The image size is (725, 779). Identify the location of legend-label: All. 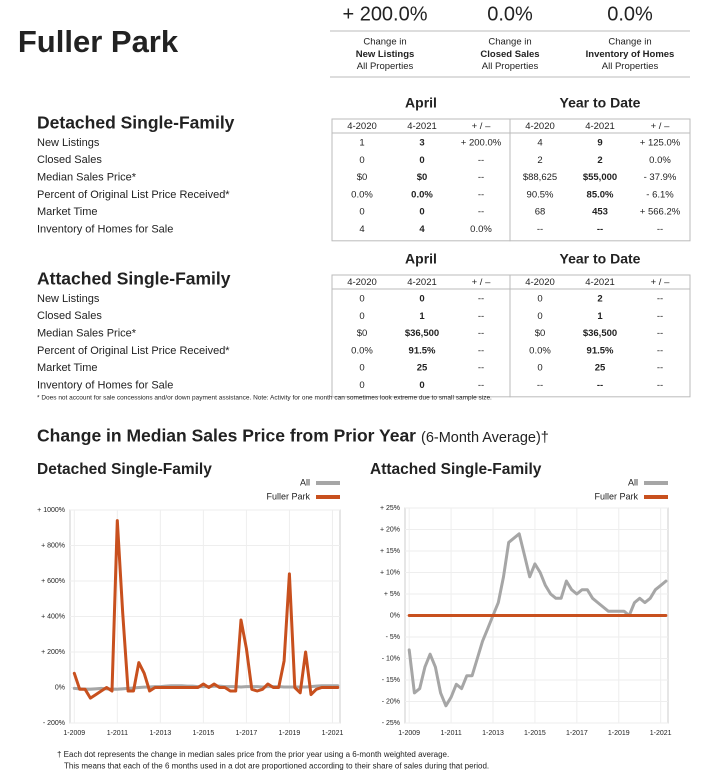
(305, 482).